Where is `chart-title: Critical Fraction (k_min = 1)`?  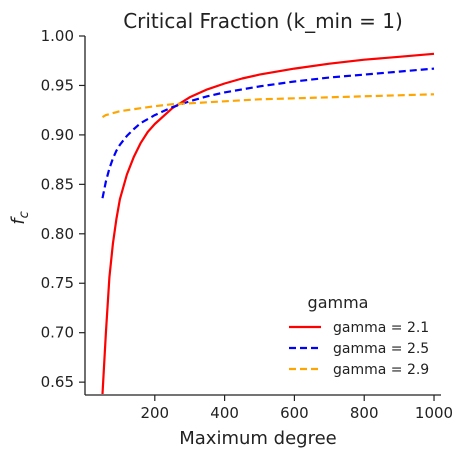
chart-title: Critical Fraction (k_min = 1) is located at coordinates (263, 21).